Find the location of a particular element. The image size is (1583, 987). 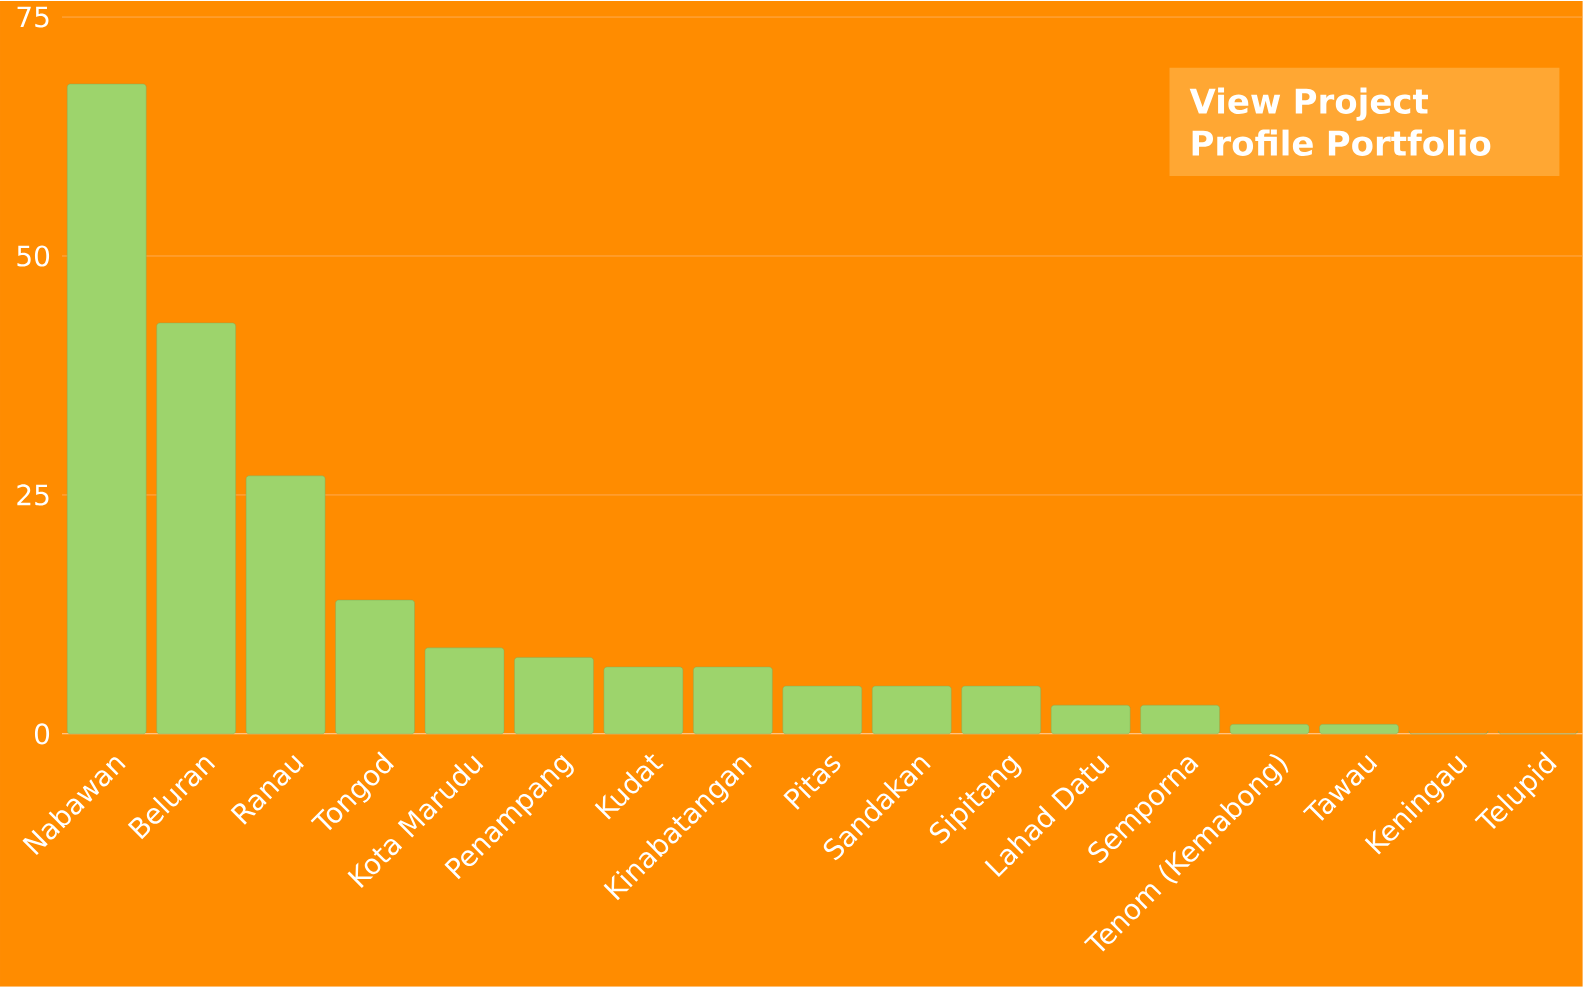

y-tick-label: 75 is located at coordinates (33, 17).